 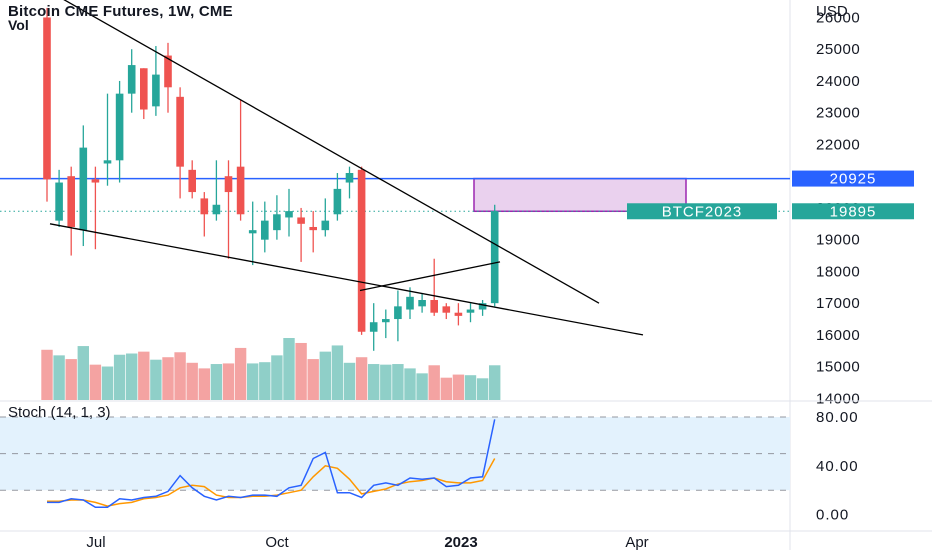 I want to click on time-tick-label: 2023, so click(x=460, y=542).